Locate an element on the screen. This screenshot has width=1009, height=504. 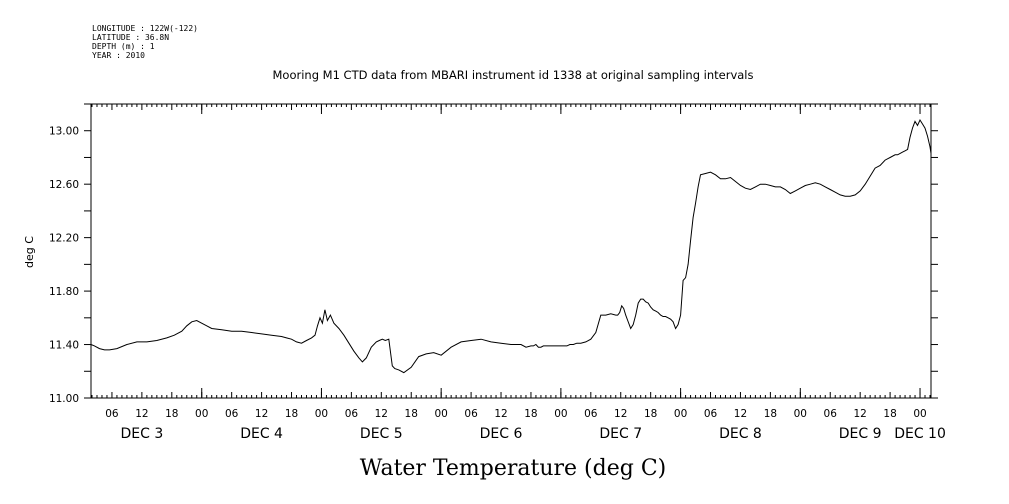
x-day-label: DEC 7 is located at coordinates (620, 434).